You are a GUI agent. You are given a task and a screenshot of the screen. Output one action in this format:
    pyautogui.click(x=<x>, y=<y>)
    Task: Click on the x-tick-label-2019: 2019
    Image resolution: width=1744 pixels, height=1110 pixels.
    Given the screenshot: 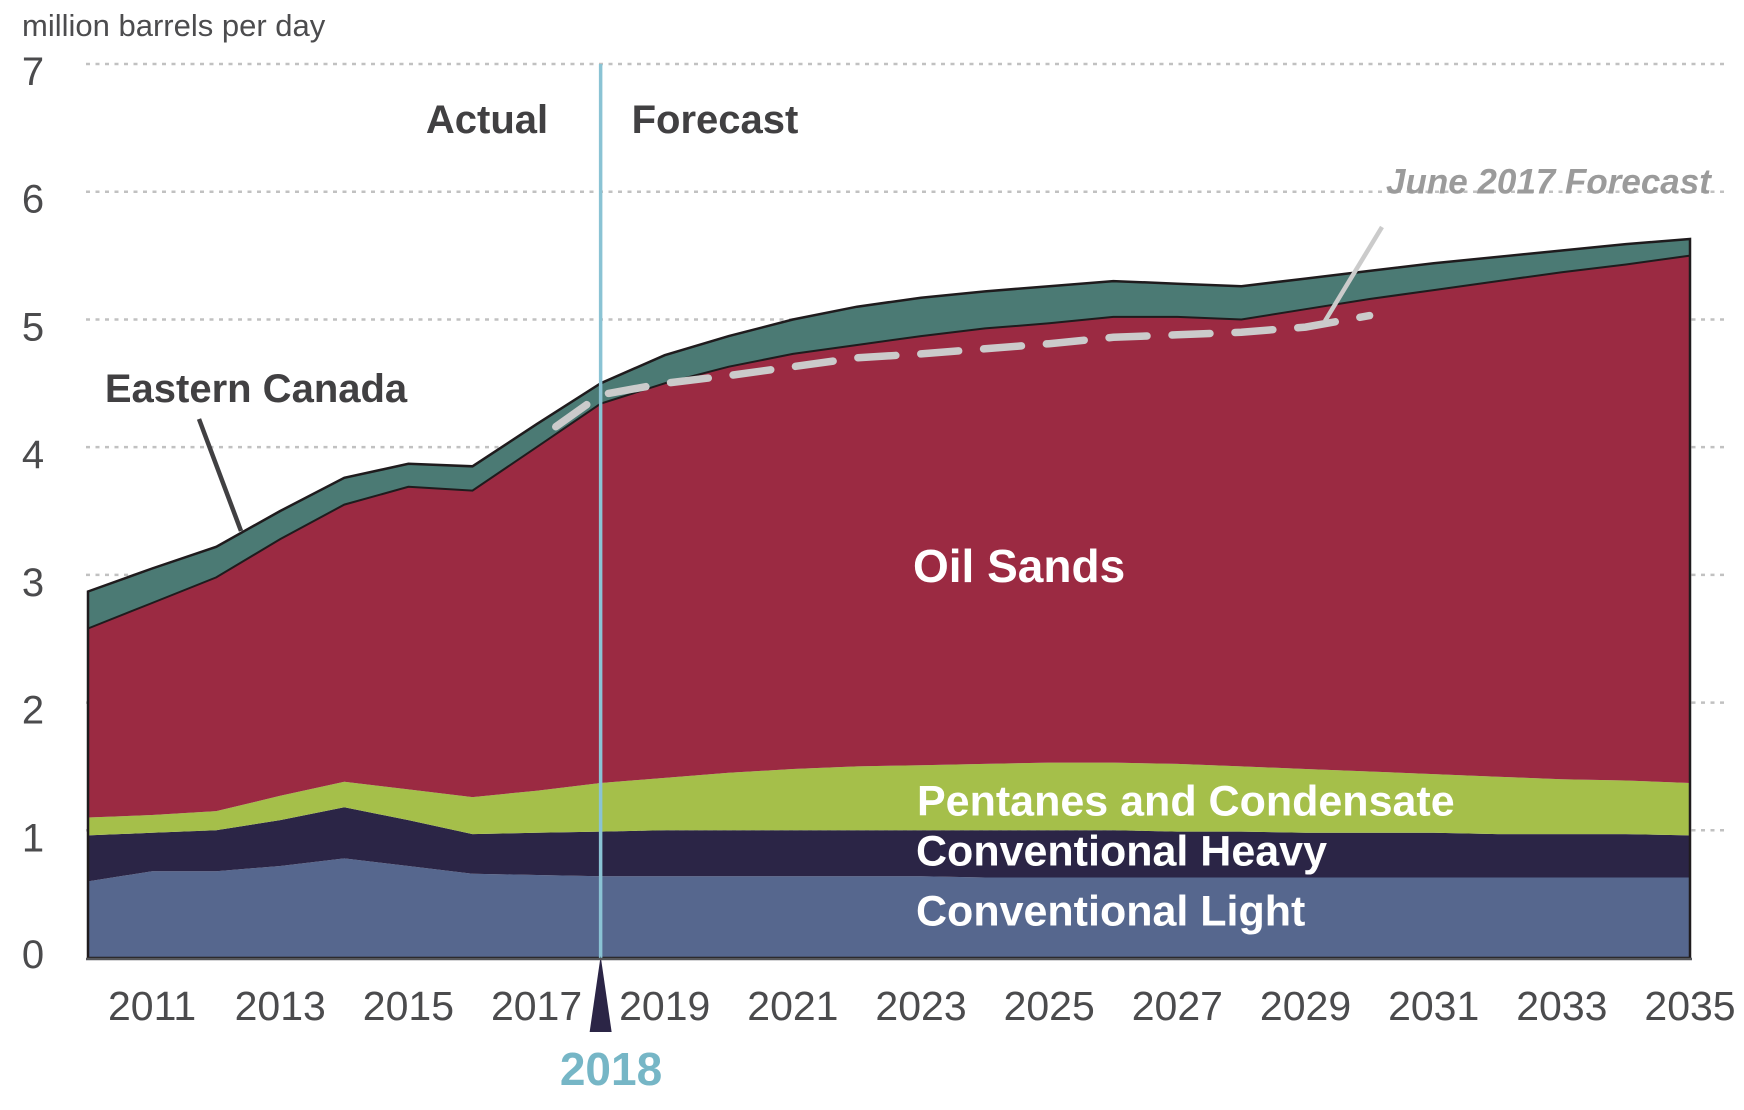 What is the action you would take?
    pyautogui.click(x=664, y=1006)
    